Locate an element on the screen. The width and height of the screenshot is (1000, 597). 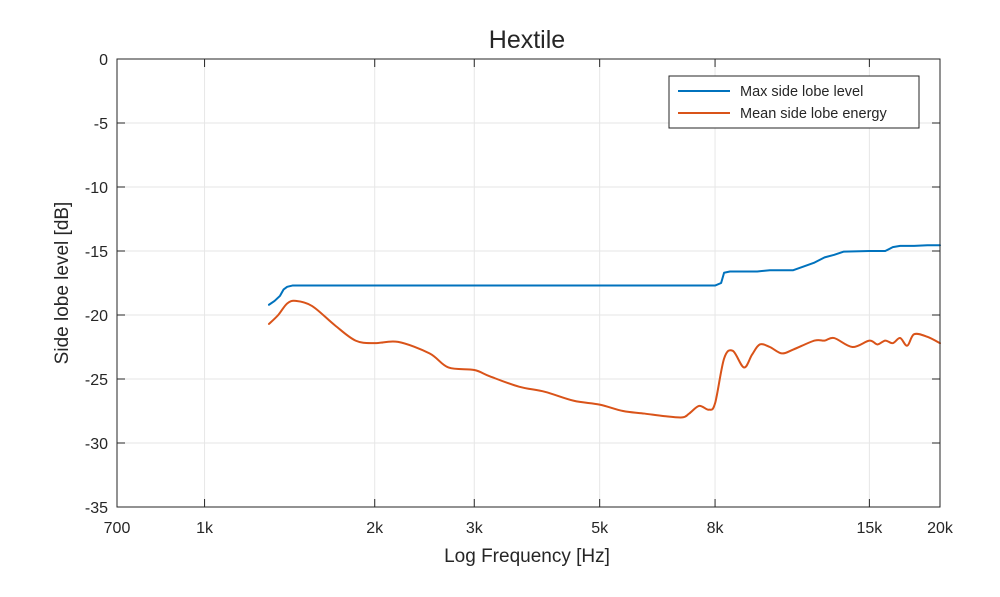
y-tick-label: -10 is located at coordinates (96, 188).